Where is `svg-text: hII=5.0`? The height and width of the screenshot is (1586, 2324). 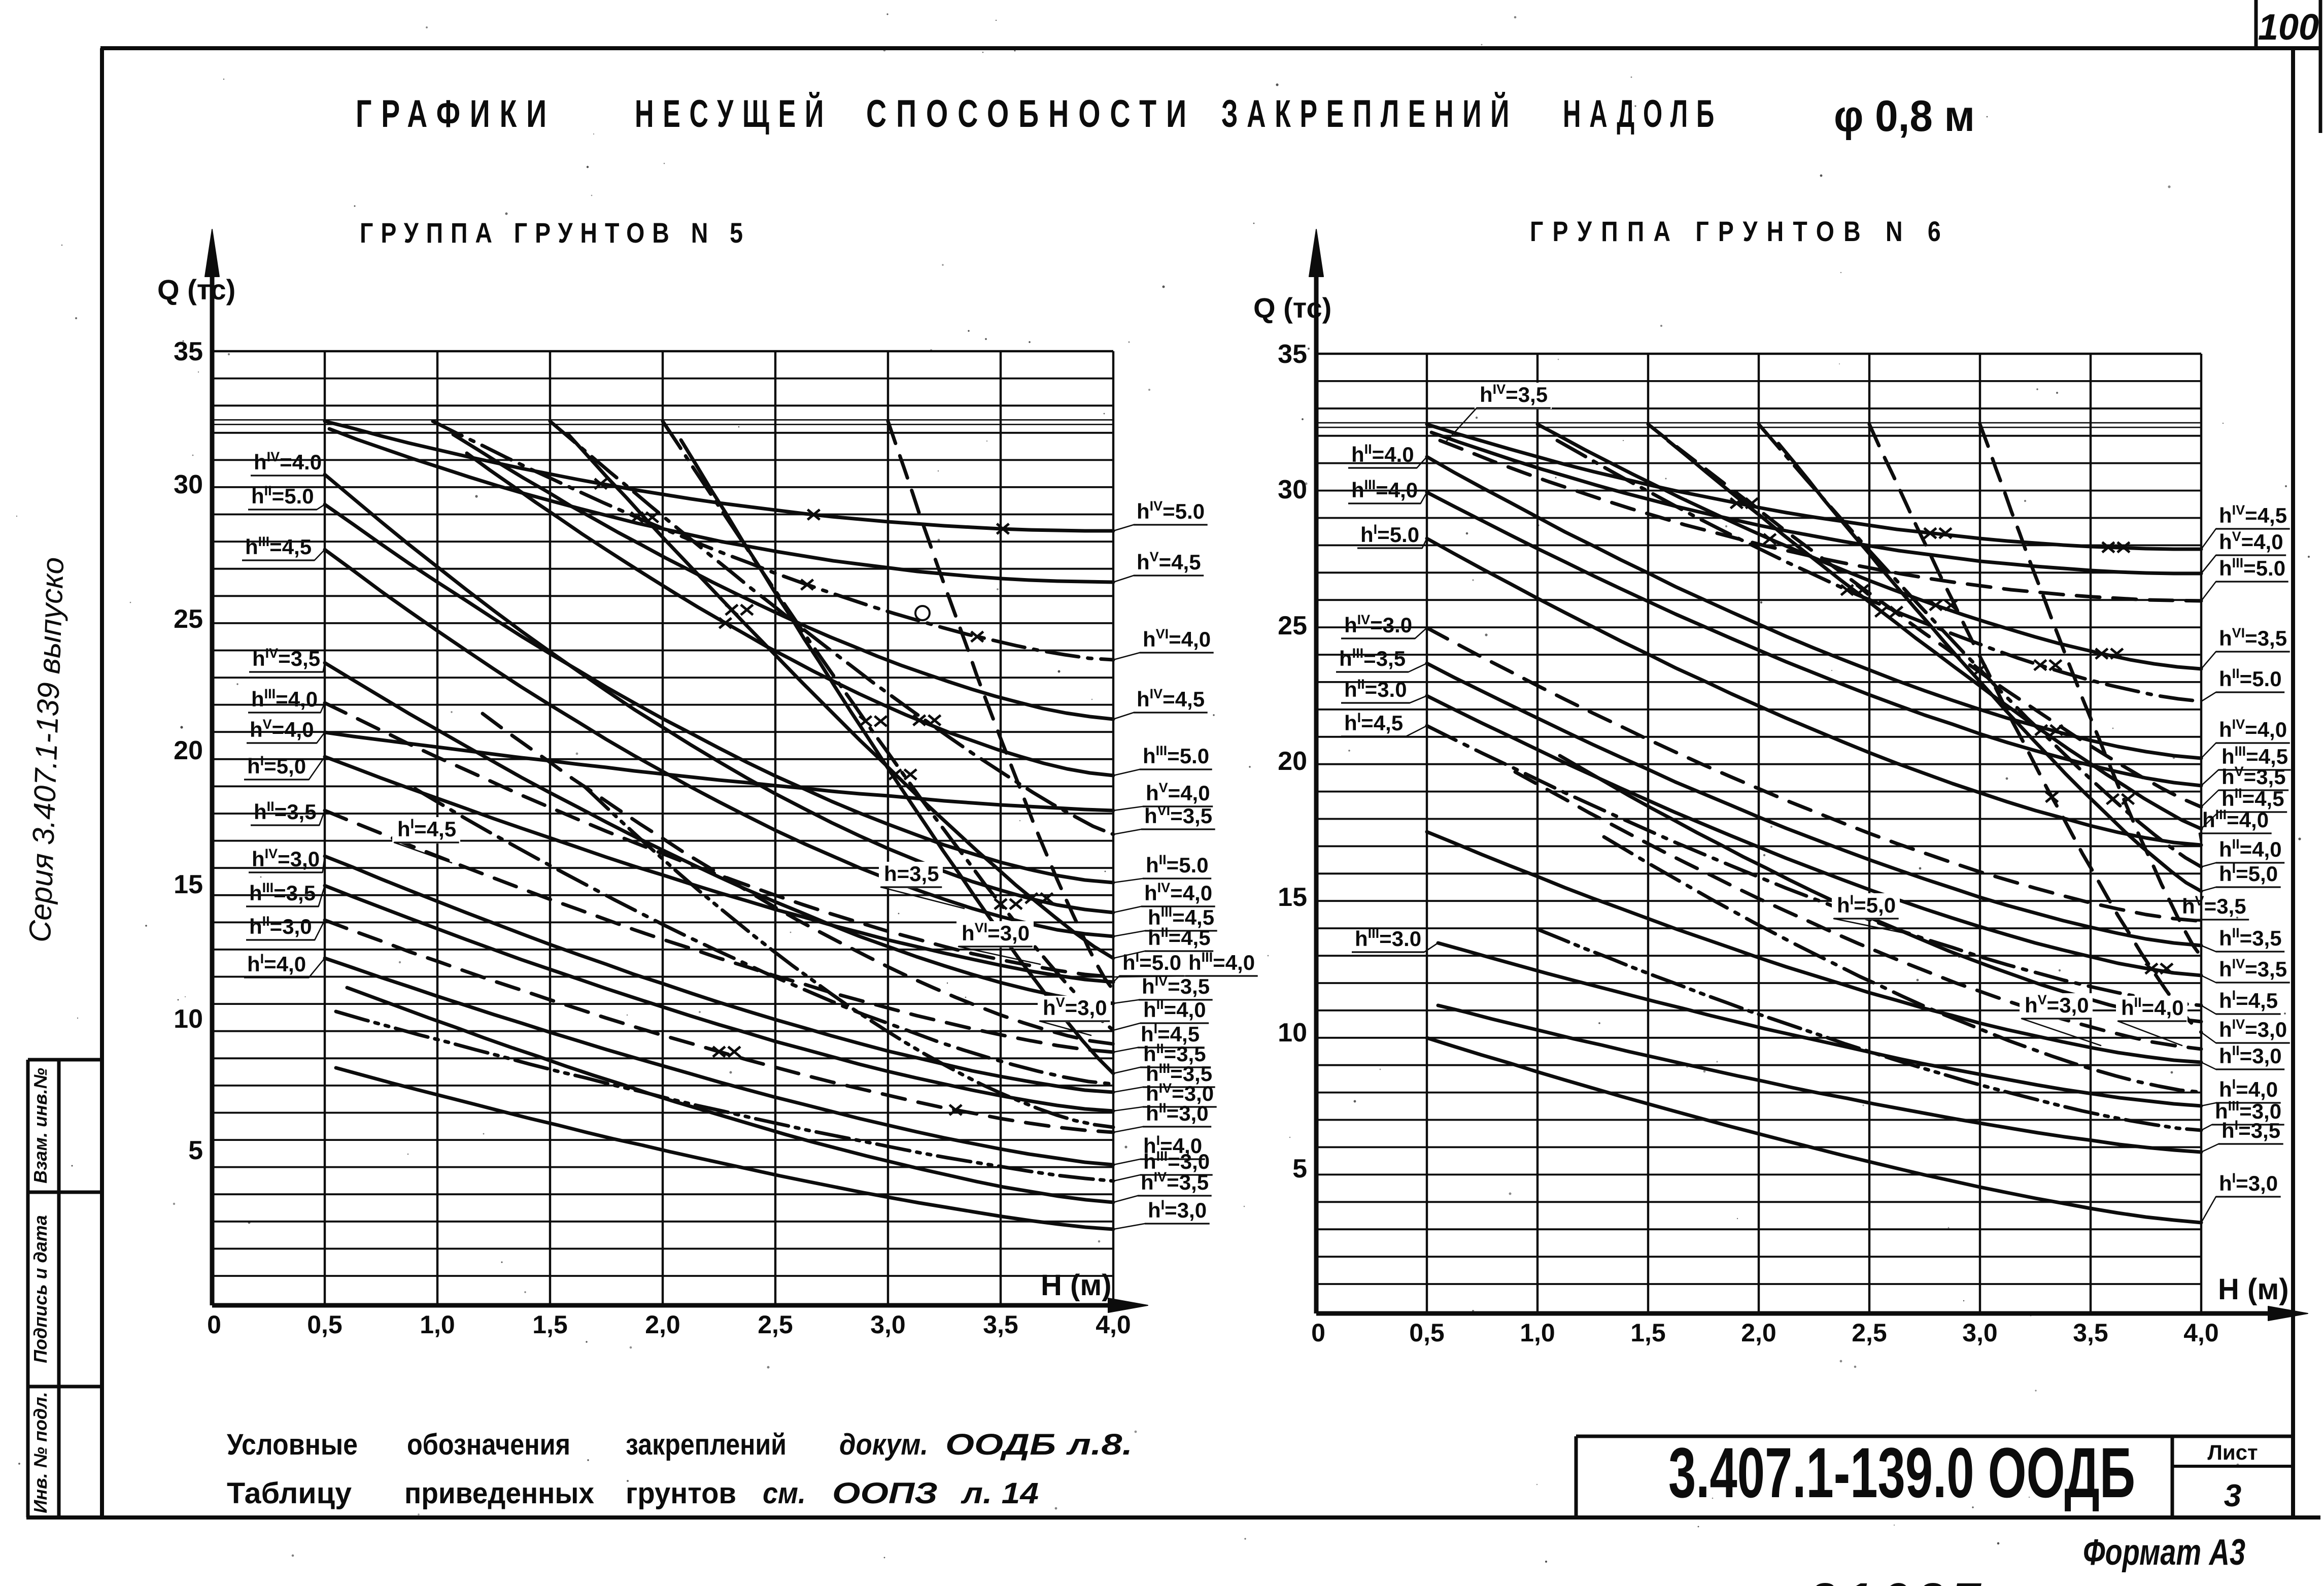
svg-text: hII=5.0 is located at coordinates (282, 495).